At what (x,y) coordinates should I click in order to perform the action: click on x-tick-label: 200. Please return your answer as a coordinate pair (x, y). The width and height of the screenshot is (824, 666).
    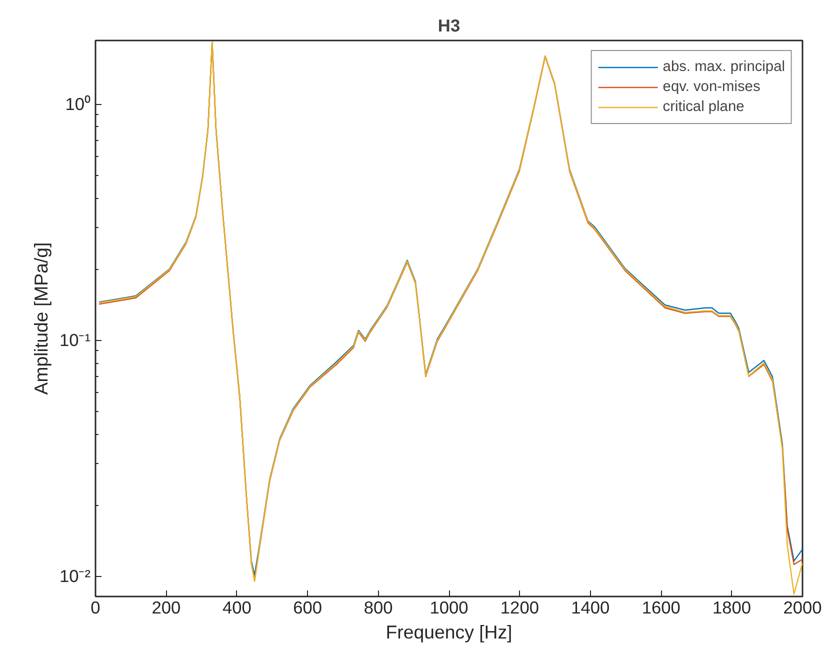
    Looking at the image, I should click on (166, 608).